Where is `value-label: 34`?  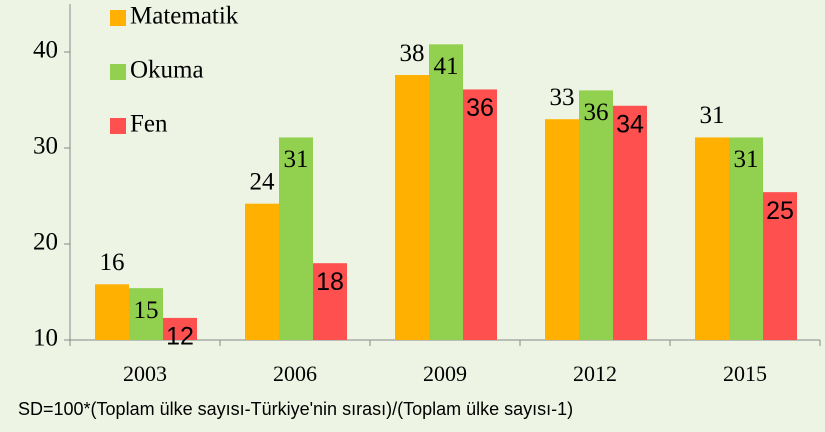
value-label: 34 is located at coordinates (630, 124).